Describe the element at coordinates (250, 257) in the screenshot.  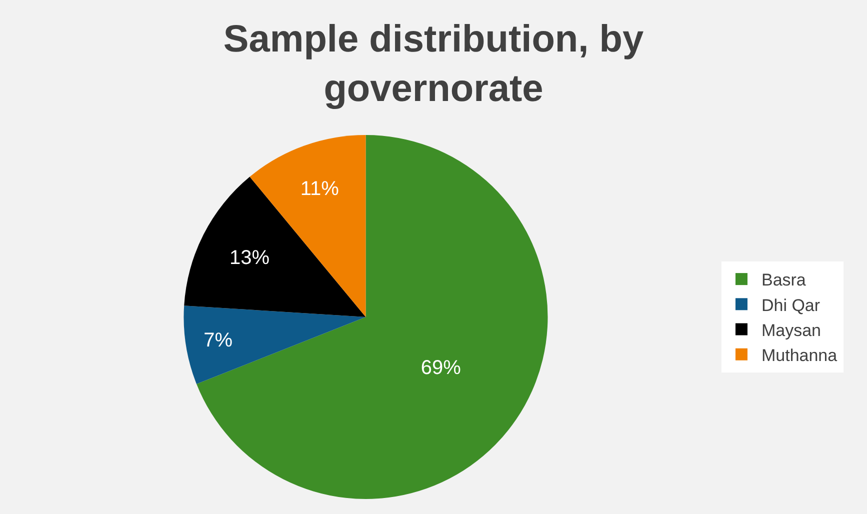
I see `data-label: 13%` at that location.